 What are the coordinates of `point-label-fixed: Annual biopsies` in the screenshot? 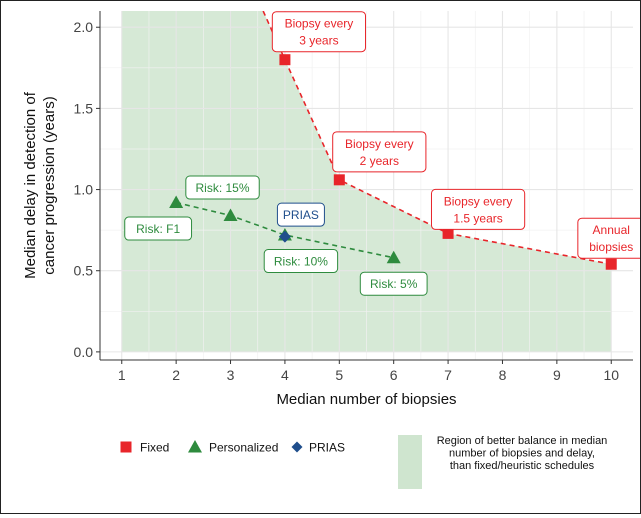 It's located at (609, 238).